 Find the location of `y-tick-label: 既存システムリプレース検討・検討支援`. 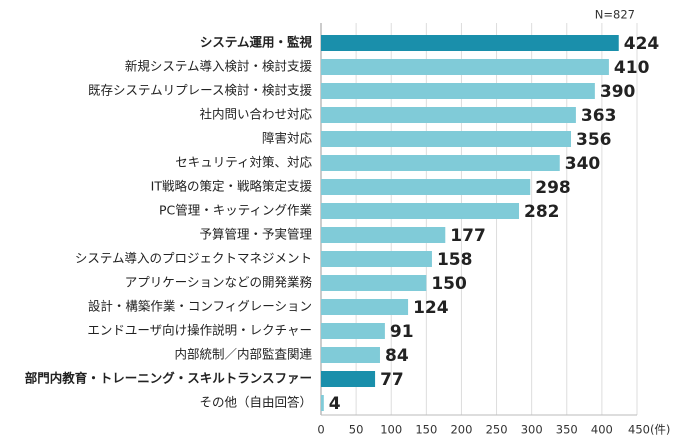

y-tick-label: 既存システムリプレース検討・検討支援 is located at coordinates (200, 90).